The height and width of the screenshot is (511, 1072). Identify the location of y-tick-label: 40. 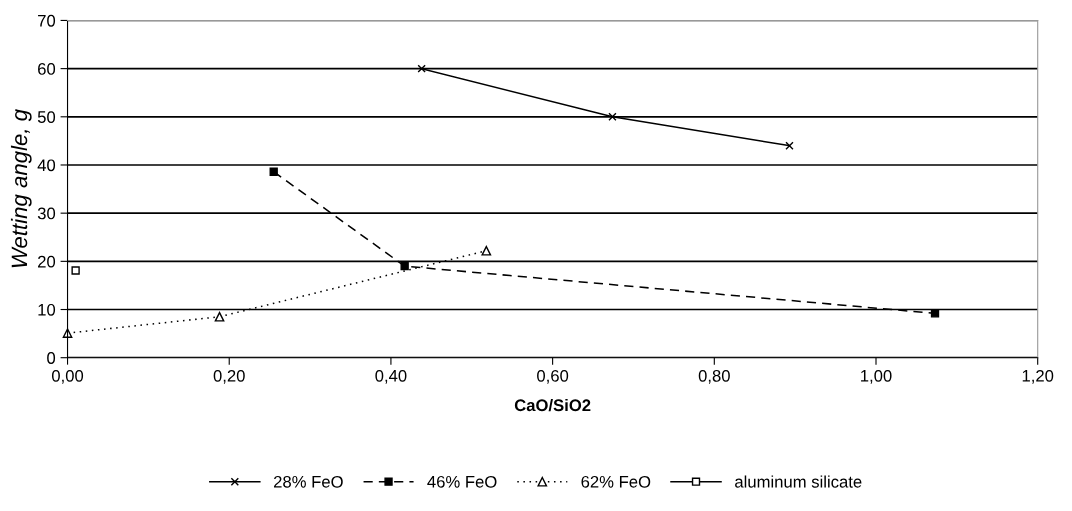
(46, 165).